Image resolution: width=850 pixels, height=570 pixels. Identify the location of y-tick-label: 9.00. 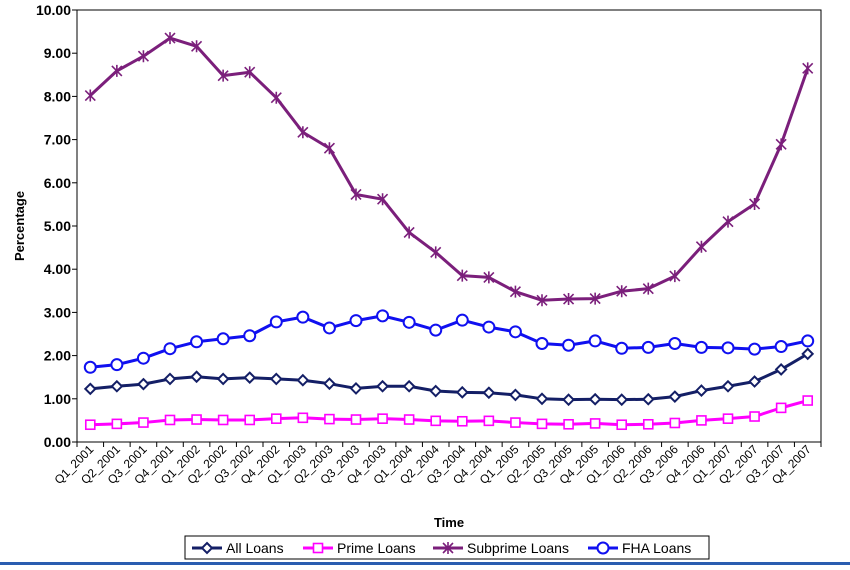
(57, 53).